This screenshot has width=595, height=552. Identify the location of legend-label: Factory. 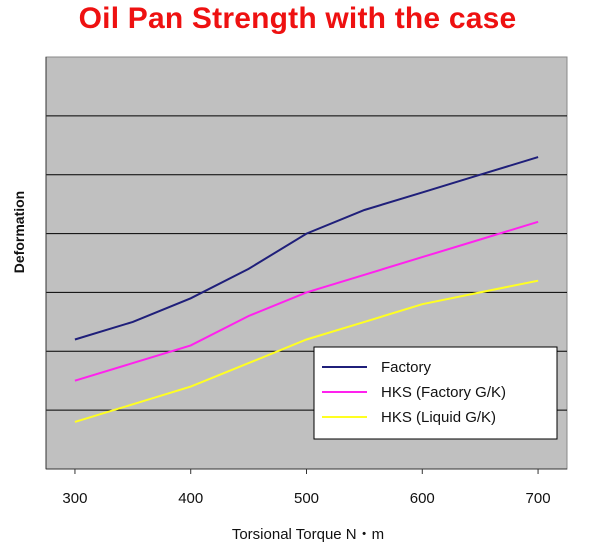
(406, 367).